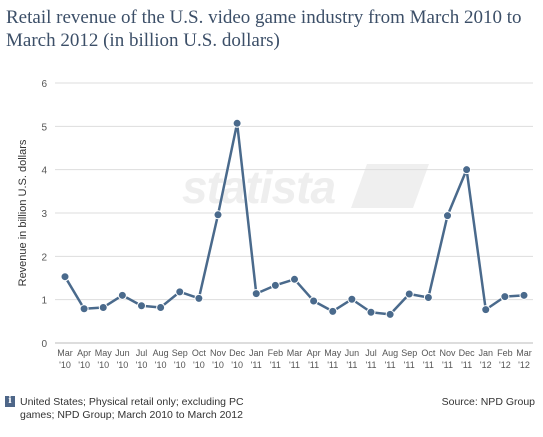 This screenshot has height=437, width=543. I want to click on y-tick-label: 3, so click(44, 214).